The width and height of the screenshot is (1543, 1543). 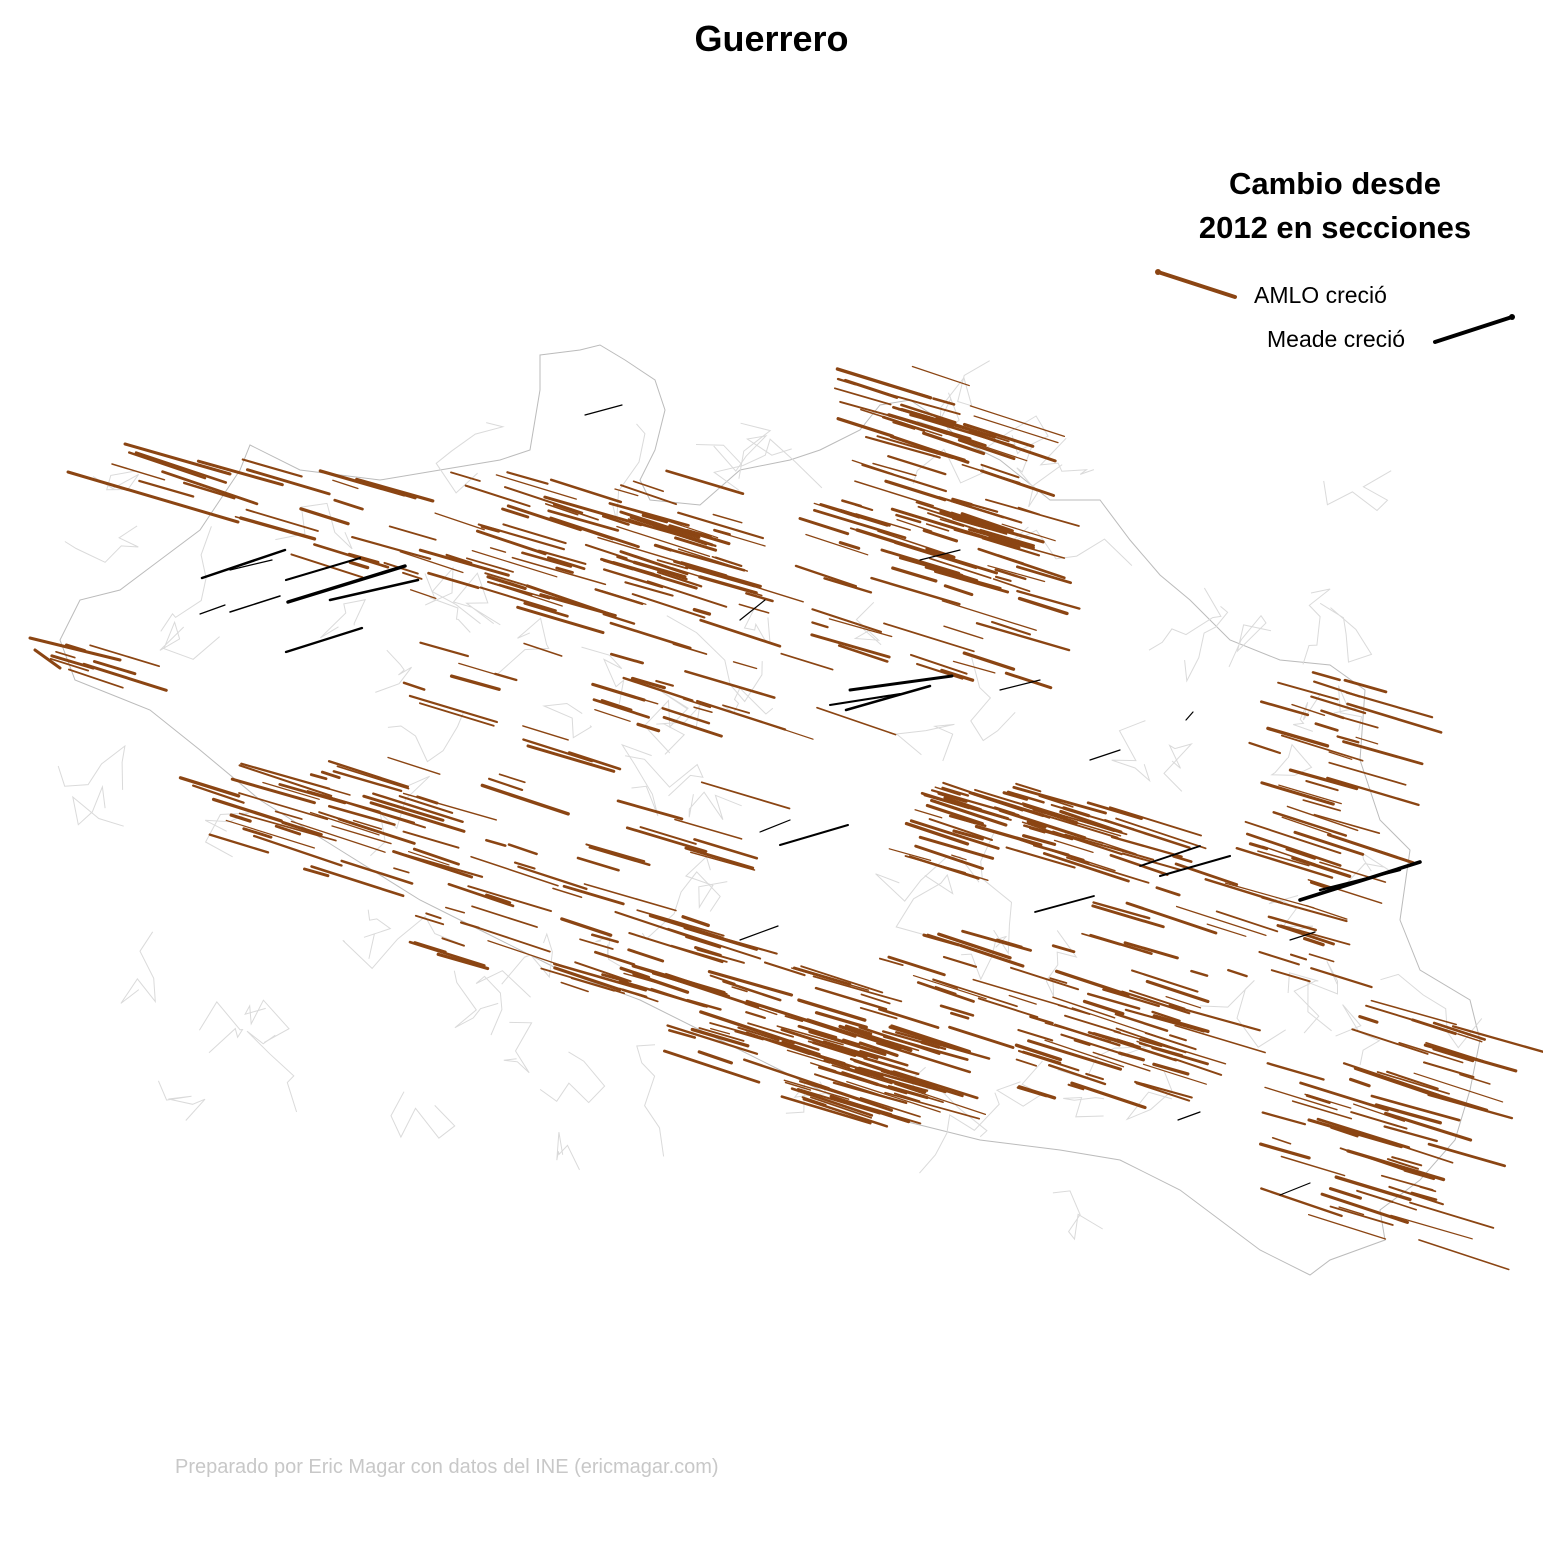 I want to click on legend-keys, so click(x=1335, y=306).